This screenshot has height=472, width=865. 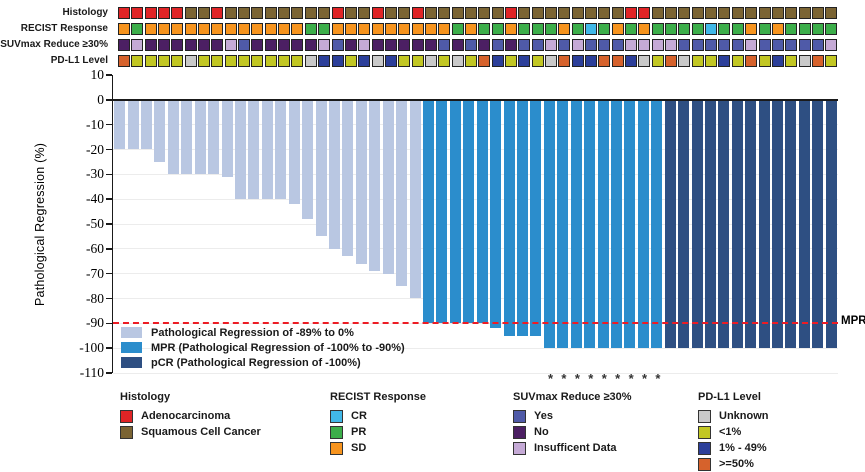 I want to click on legend-group-title: PD-L1 Level, so click(x=729, y=397).